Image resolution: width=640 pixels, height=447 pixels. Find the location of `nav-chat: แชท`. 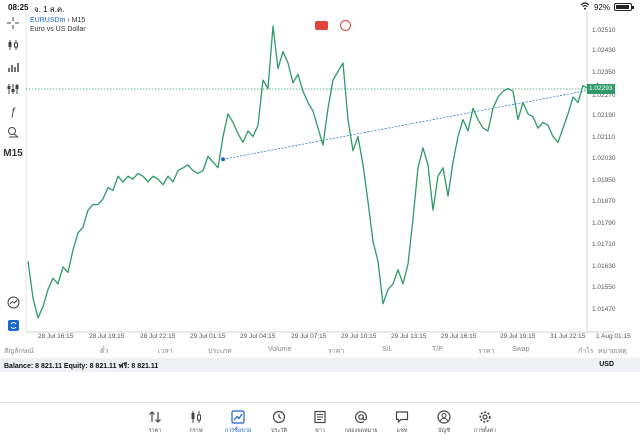

nav-chat: แชท is located at coordinates (402, 422).